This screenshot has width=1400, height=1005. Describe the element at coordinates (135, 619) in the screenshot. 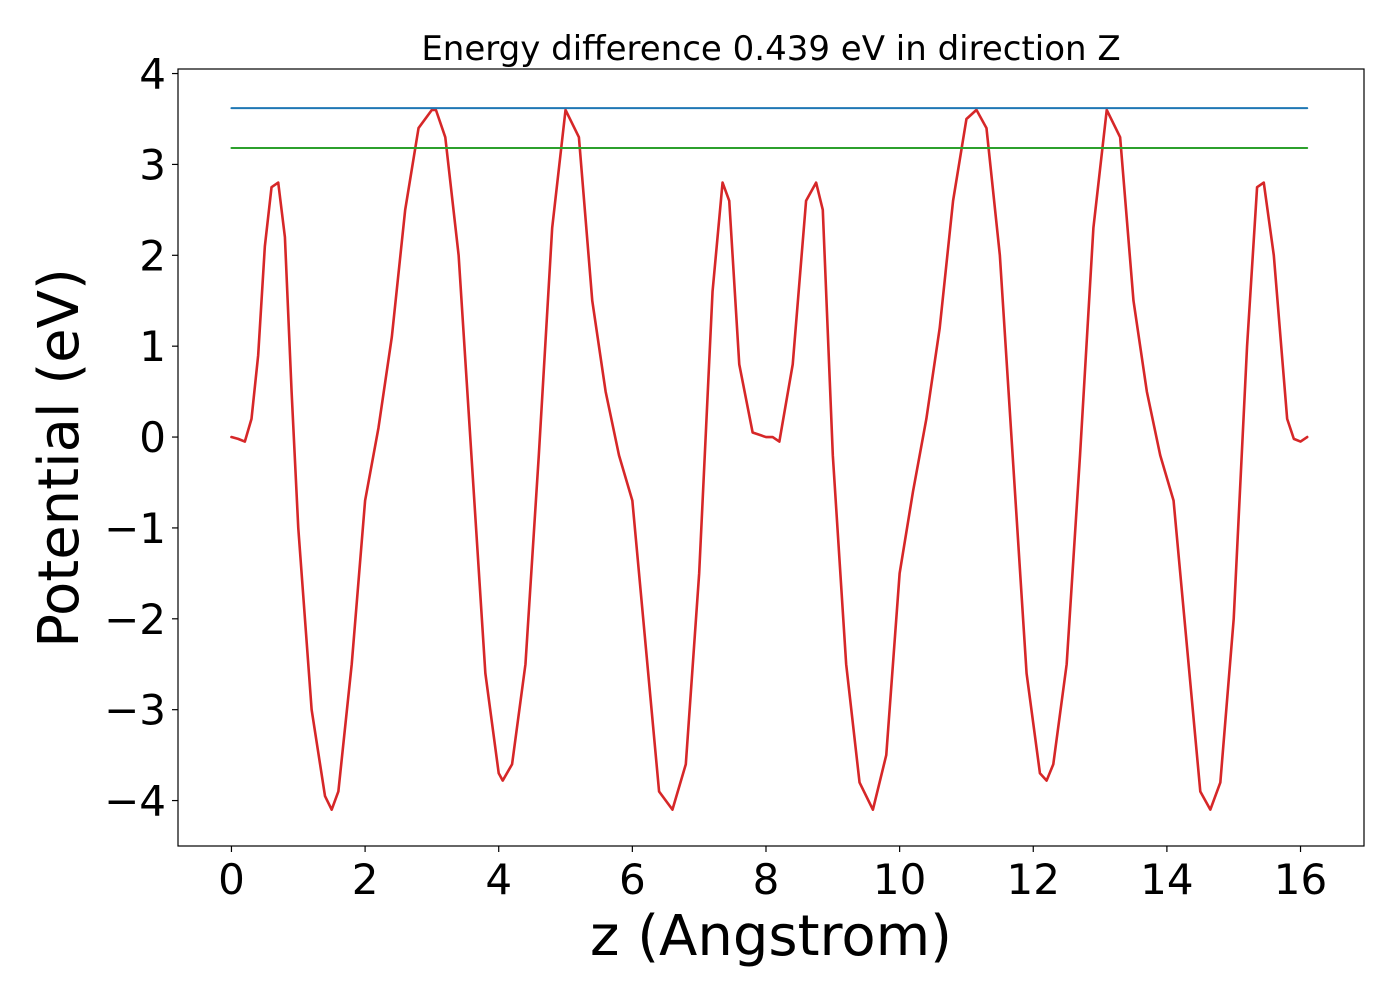

I see `y-tick-label: −2` at that location.